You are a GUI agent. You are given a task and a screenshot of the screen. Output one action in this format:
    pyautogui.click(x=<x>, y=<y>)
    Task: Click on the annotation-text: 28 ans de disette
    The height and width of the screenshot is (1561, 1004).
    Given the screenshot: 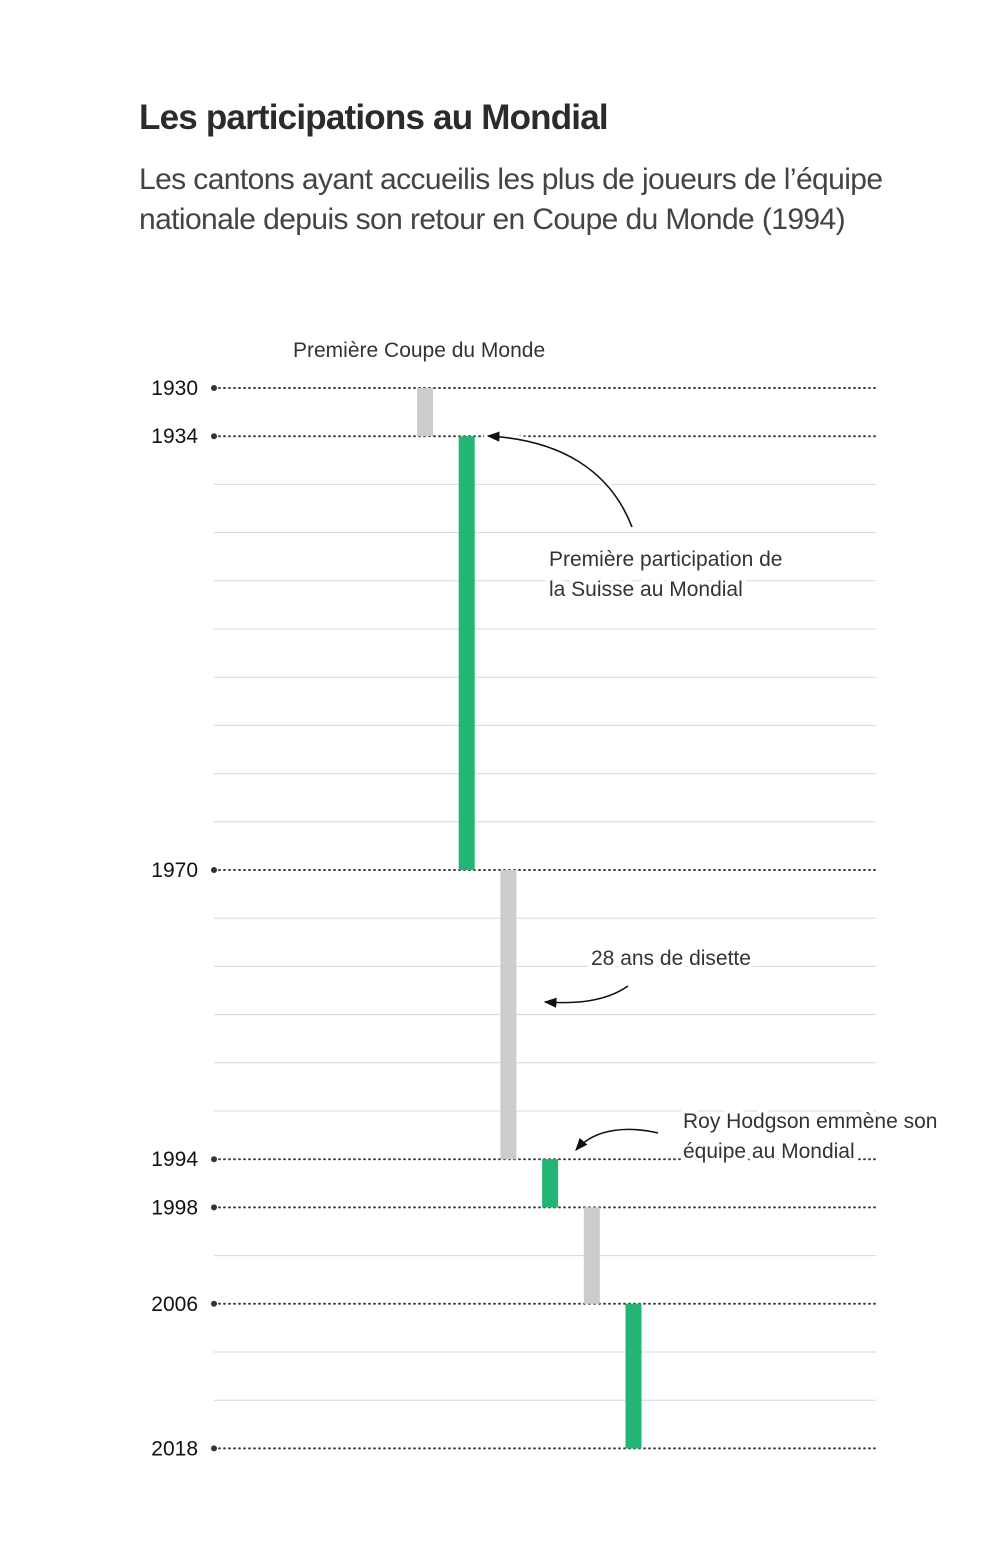 What is the action you would take?
    pyautogui.click(x=671, y=958)
    